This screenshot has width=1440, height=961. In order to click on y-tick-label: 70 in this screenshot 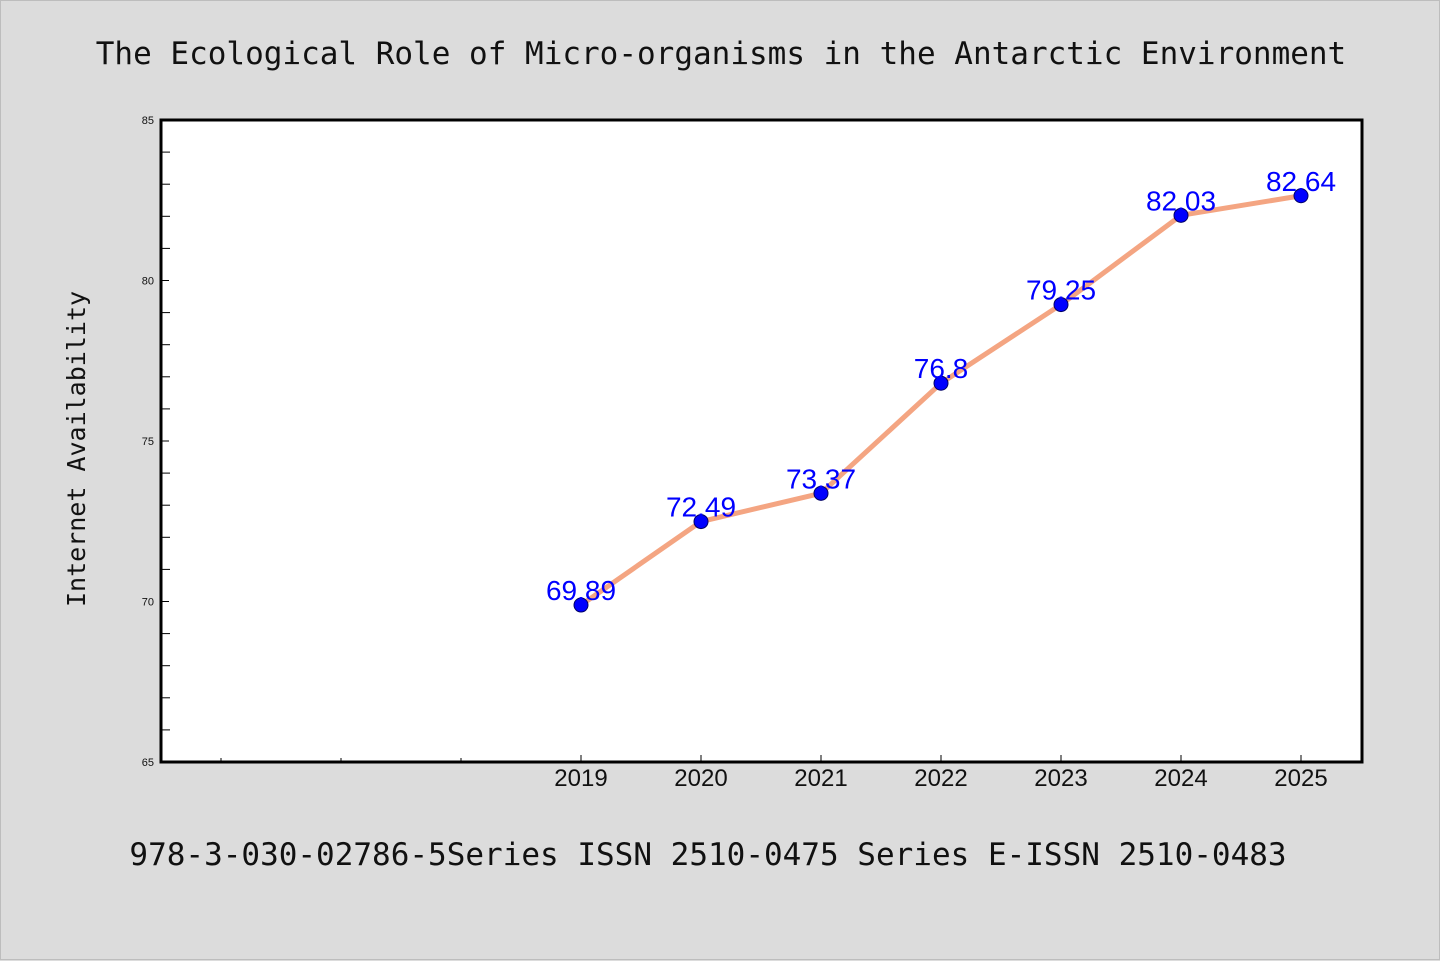, I will do `click(148, 603)`.